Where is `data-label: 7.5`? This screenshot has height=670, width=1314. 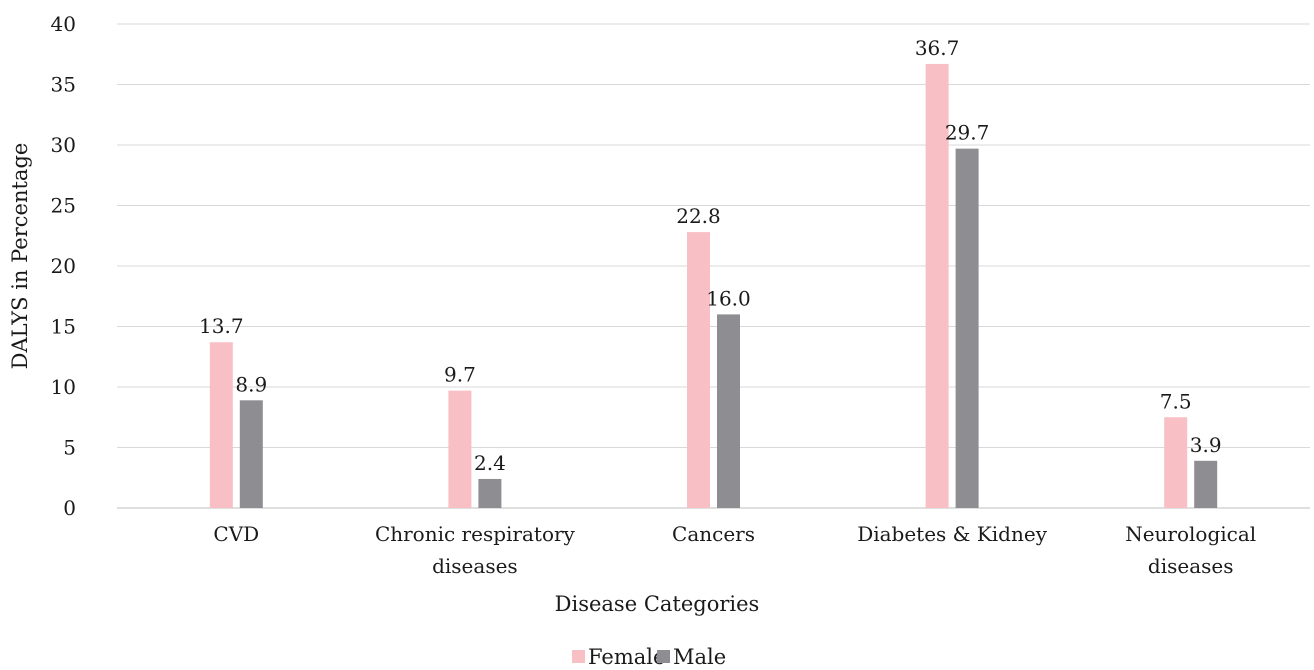
data-label: 7.5 is located at coordinates (1176, 401).